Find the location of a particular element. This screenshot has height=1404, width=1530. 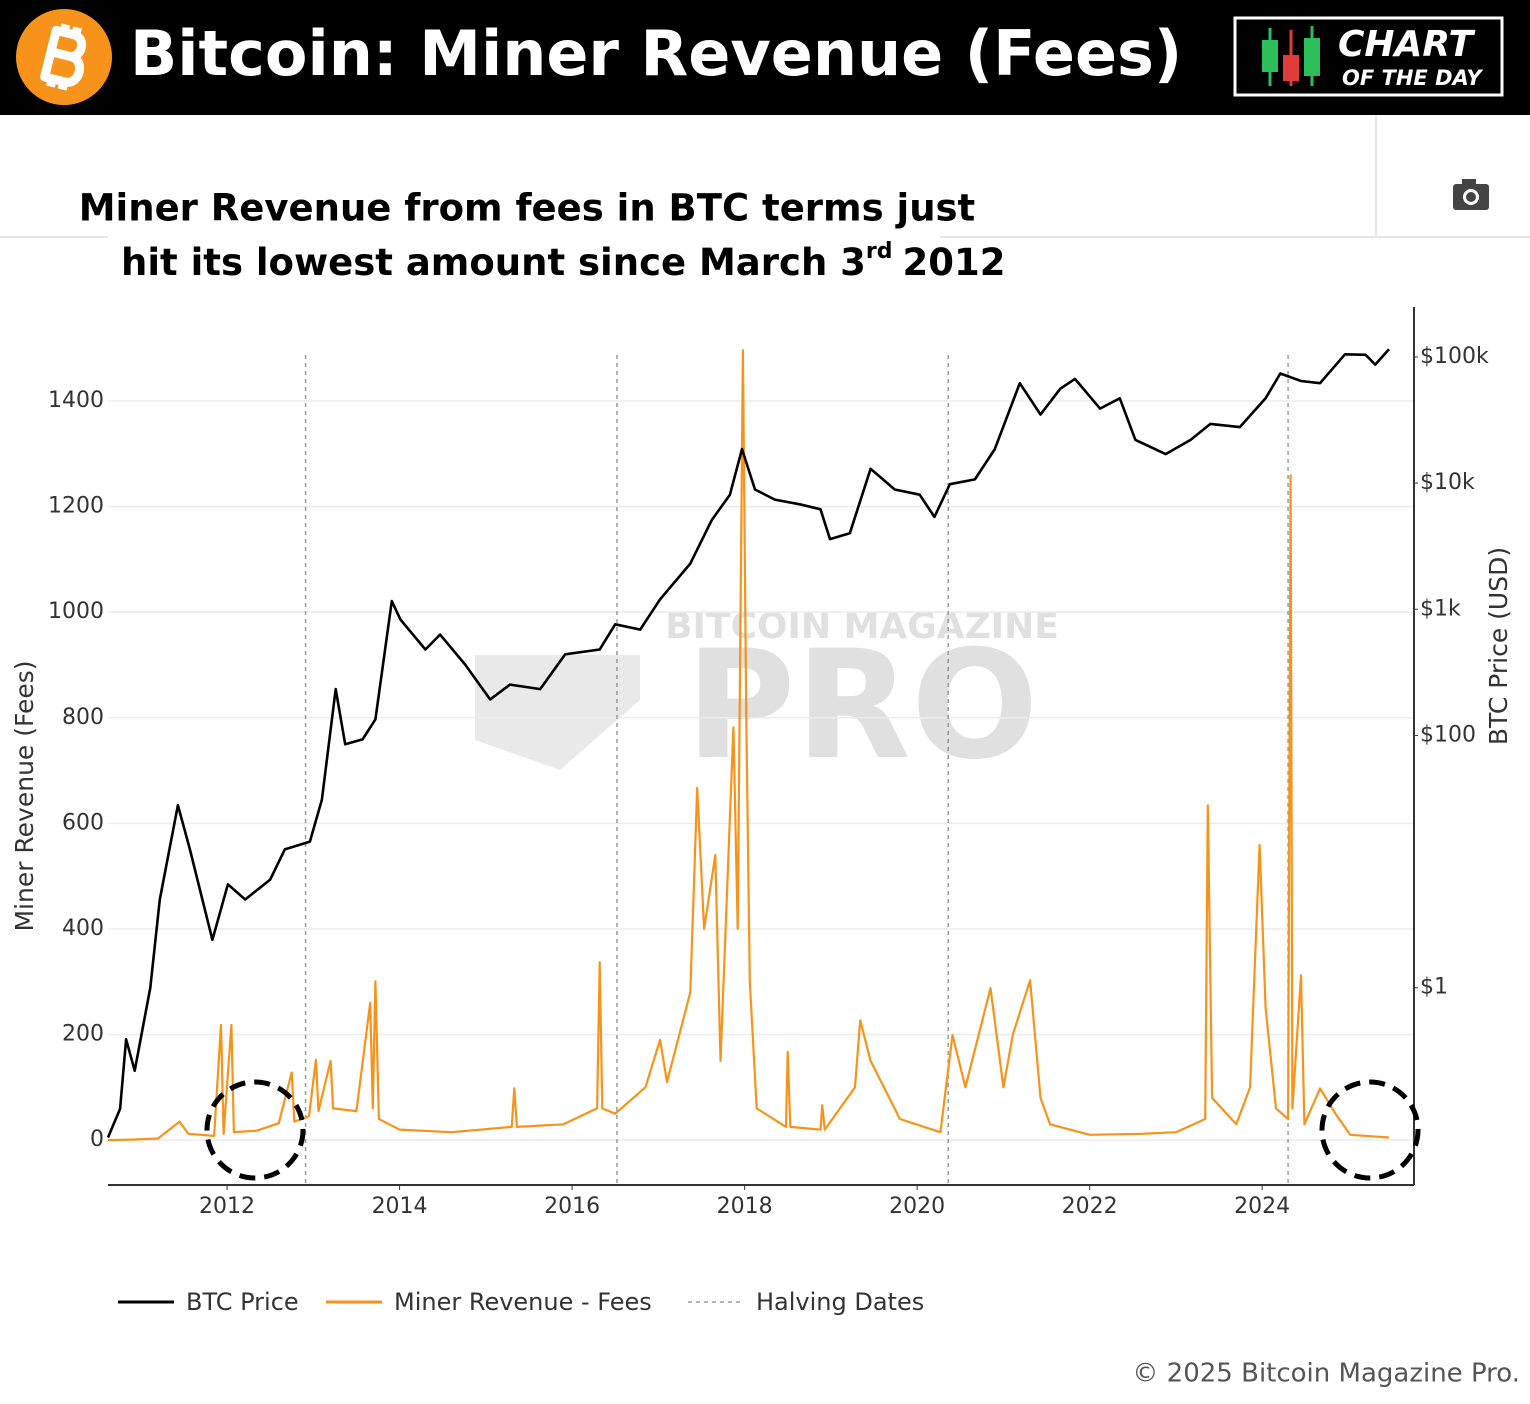

y-tick-label: 1000 is located at coordinates (76, 611).